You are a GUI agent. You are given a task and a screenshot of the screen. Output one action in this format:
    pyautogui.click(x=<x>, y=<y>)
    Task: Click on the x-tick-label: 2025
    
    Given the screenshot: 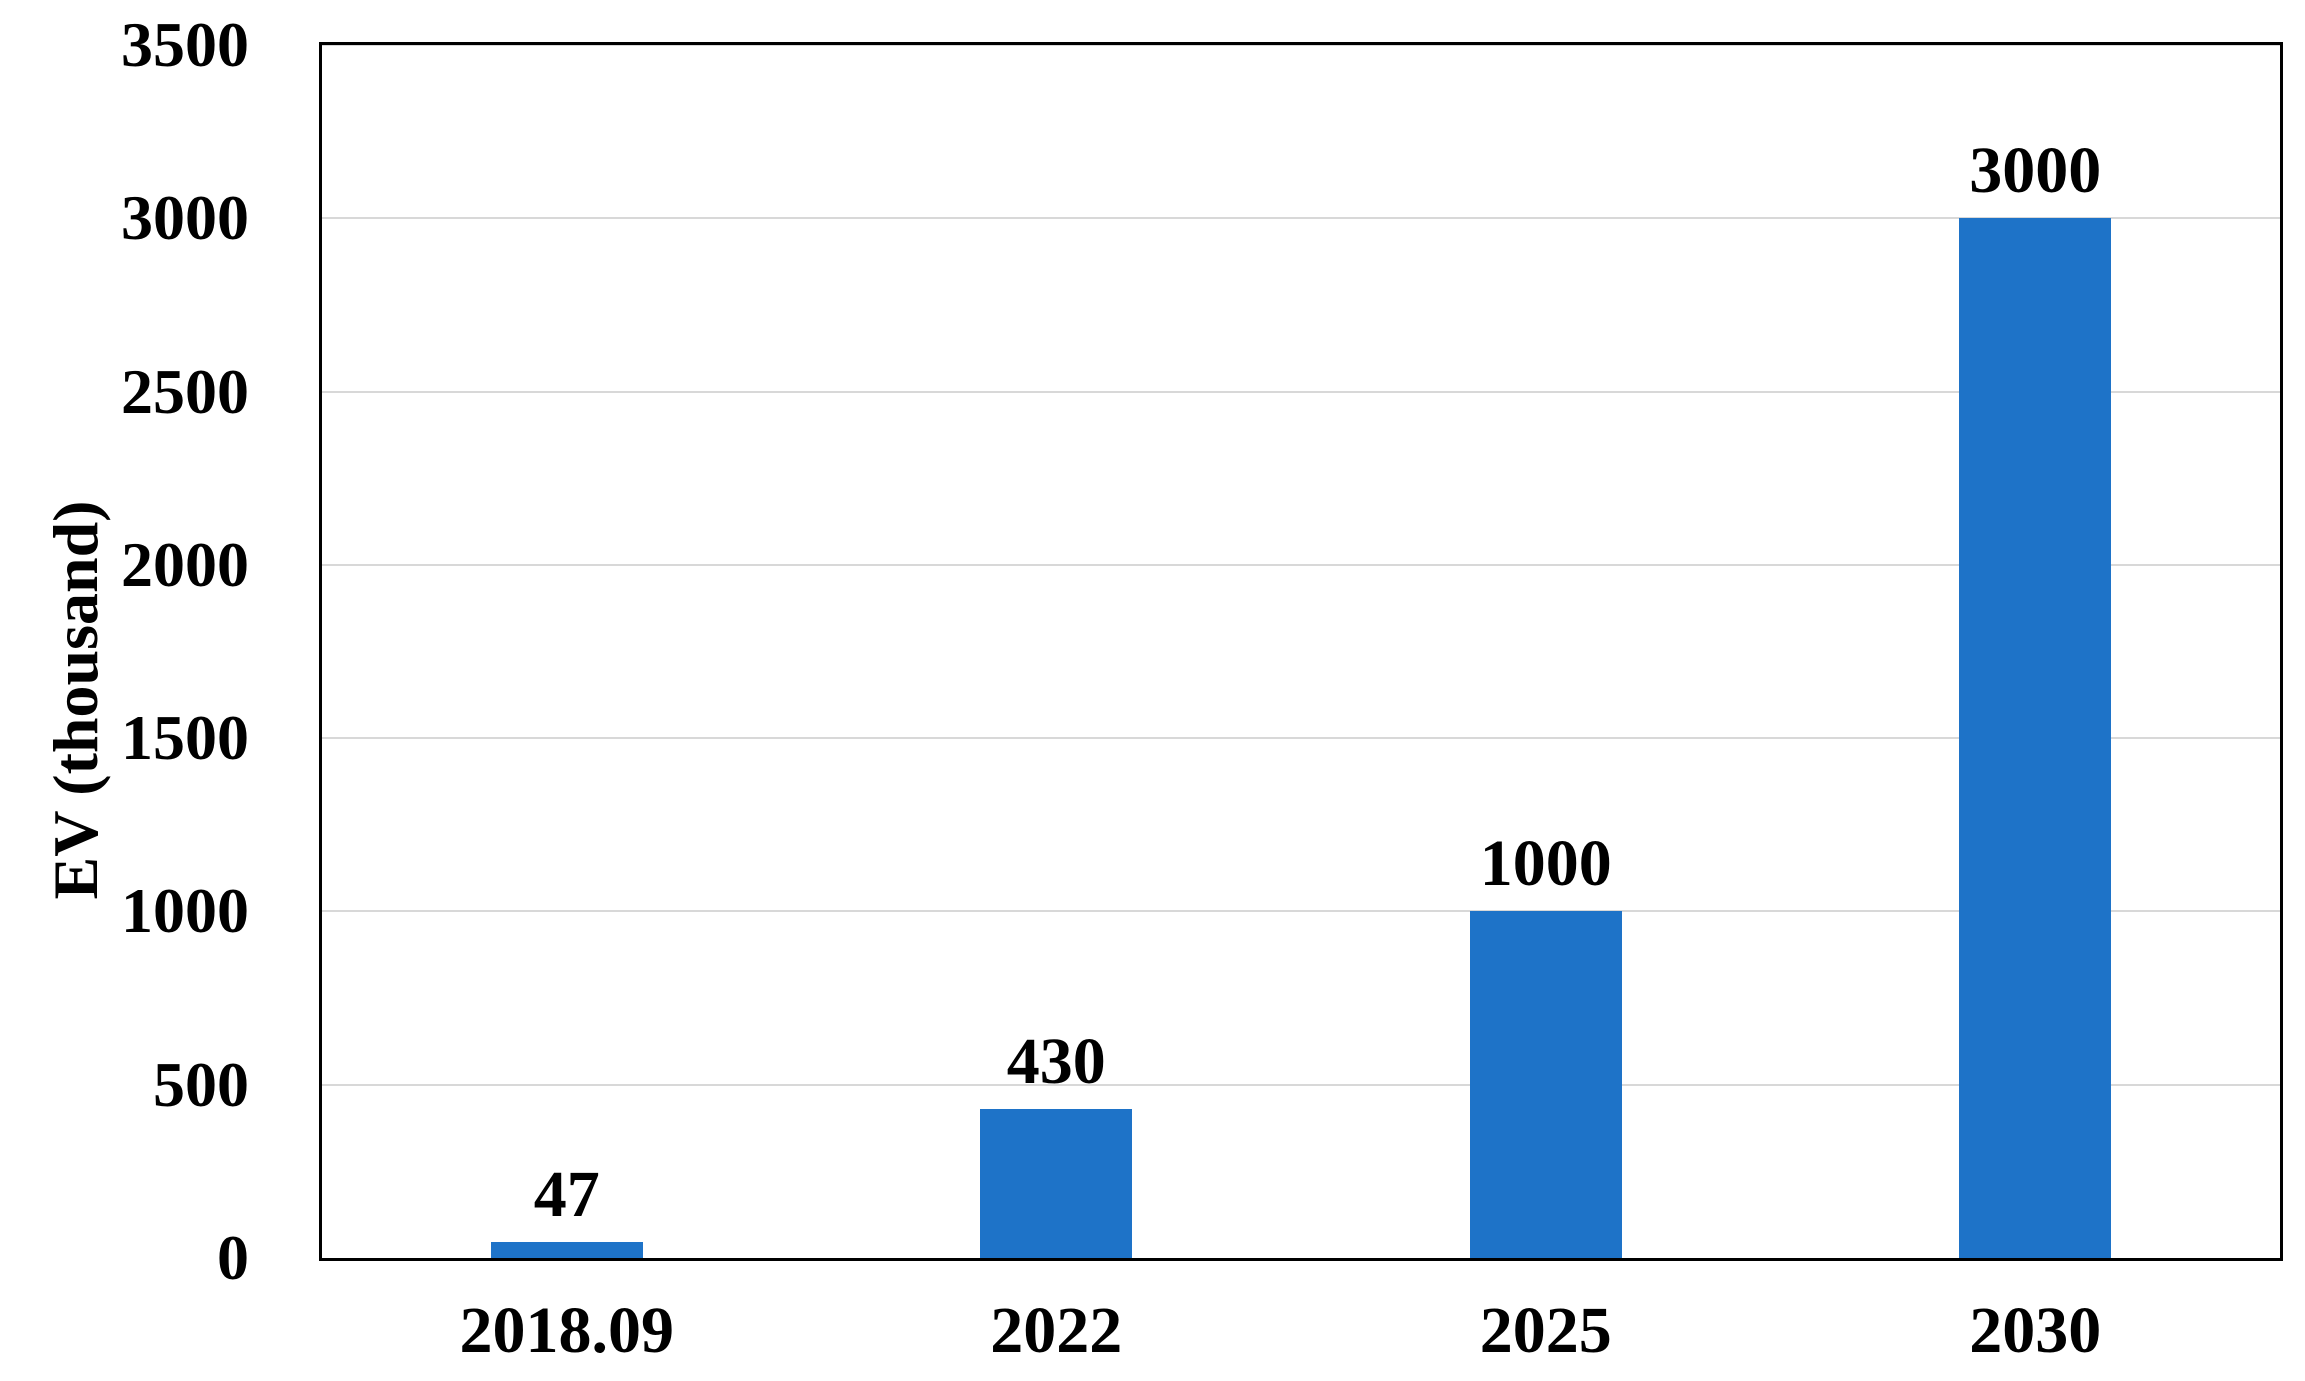 What is the action you would take?
    pyautogui.click(x=1545, y=1330)
    